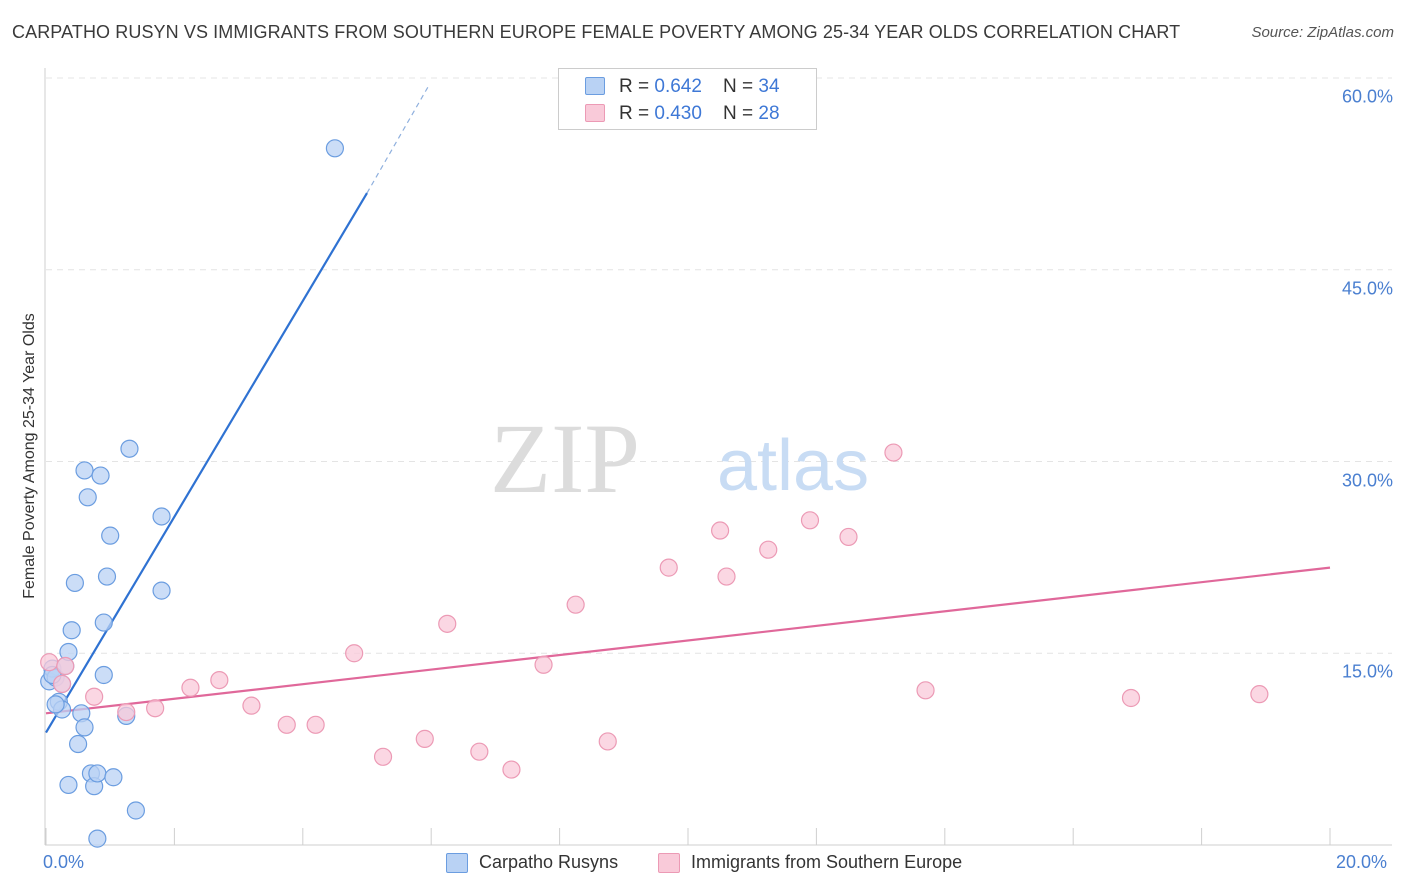 The image size is (1406, 892). Describe the element at coordinates (669, 863) in the screenshot. I see `legend-swatch-immigrants` at that location.